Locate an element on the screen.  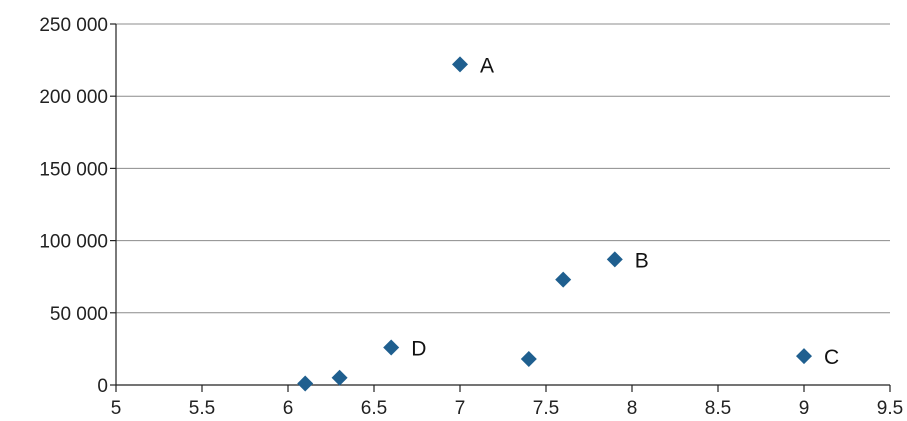
x-tick-label: 7 is located at coordinates (460, 408).